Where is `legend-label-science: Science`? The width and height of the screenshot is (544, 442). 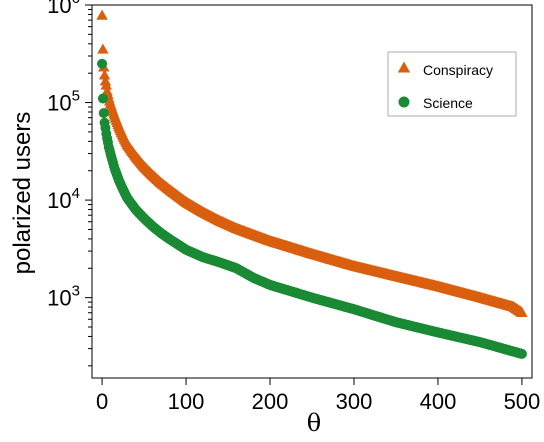 legend-label-science: Science is located at coordinates (448, 103).